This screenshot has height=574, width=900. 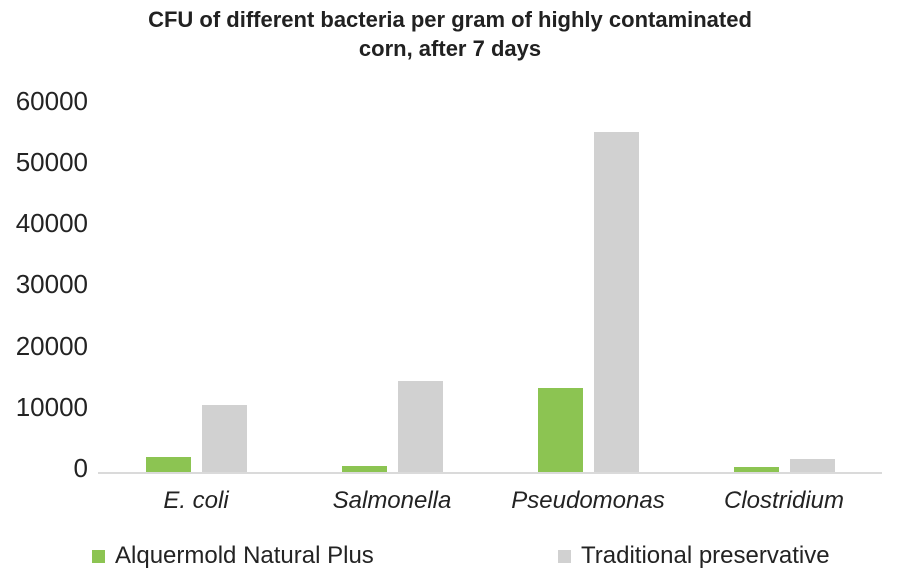 I want to click on y-tick-label: 30000, so click(x=51, y=284).